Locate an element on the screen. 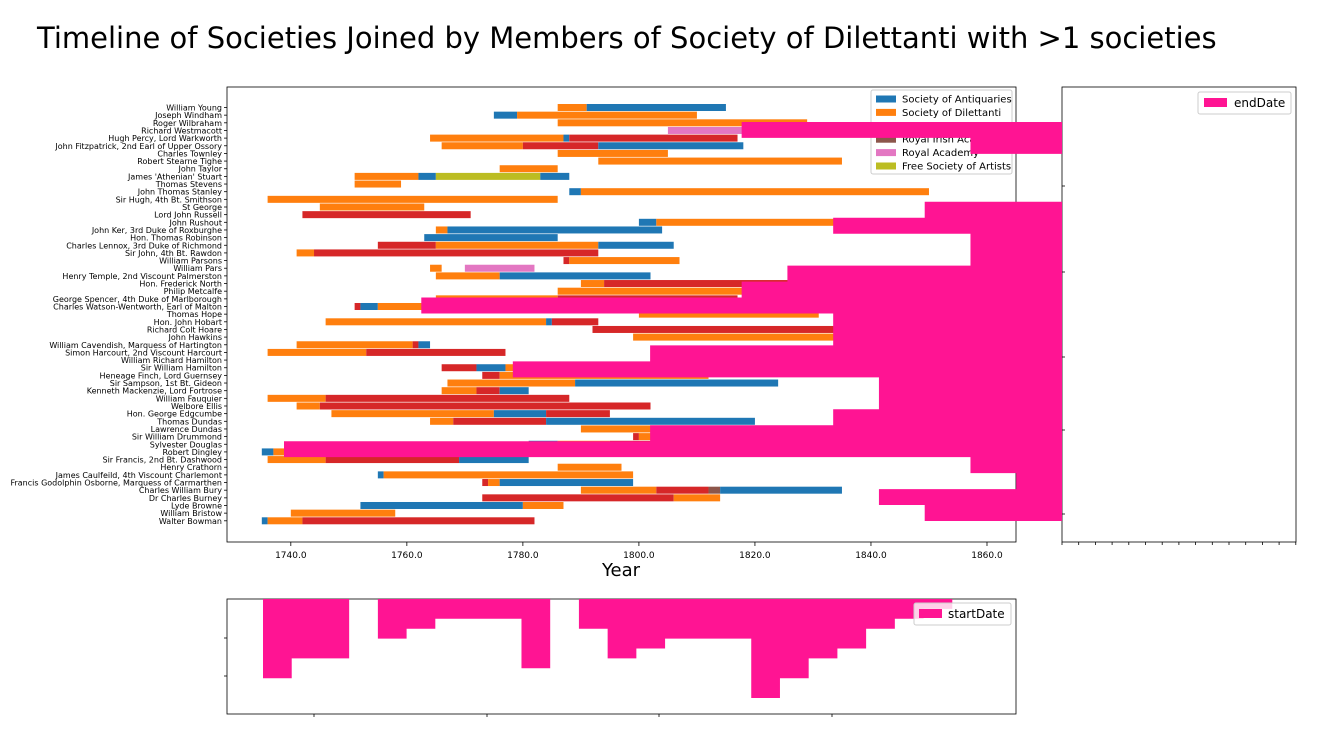  member-label: Welbore Ellis is located at coordinates (196, 406).